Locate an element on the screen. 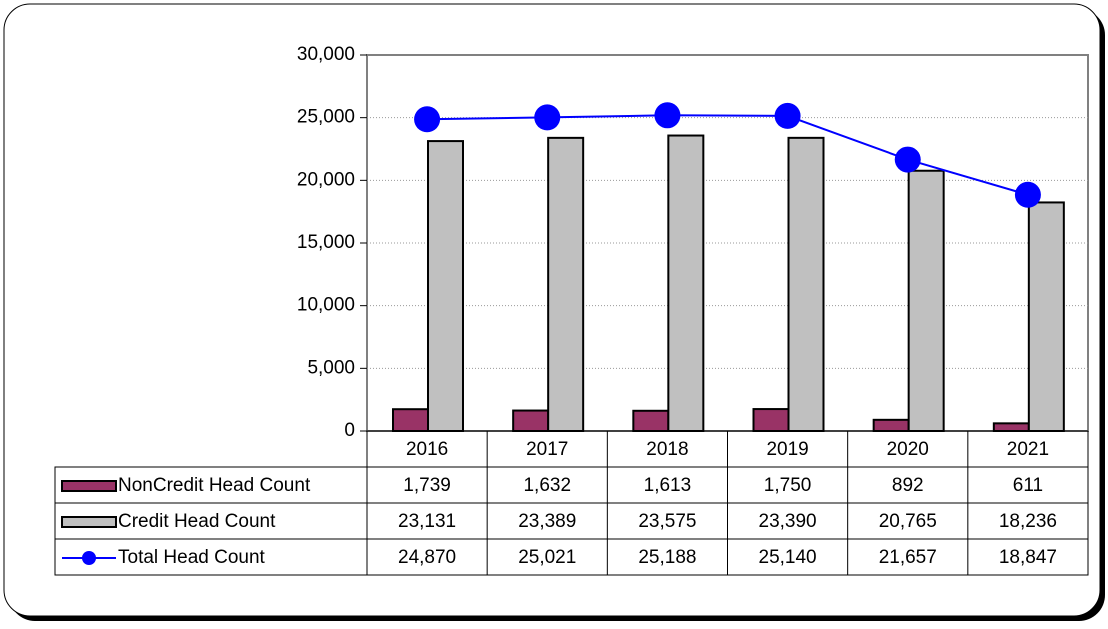 This screenshot has height=629, width=1108. table-value: 611 is located at coordinates (1028, 485).